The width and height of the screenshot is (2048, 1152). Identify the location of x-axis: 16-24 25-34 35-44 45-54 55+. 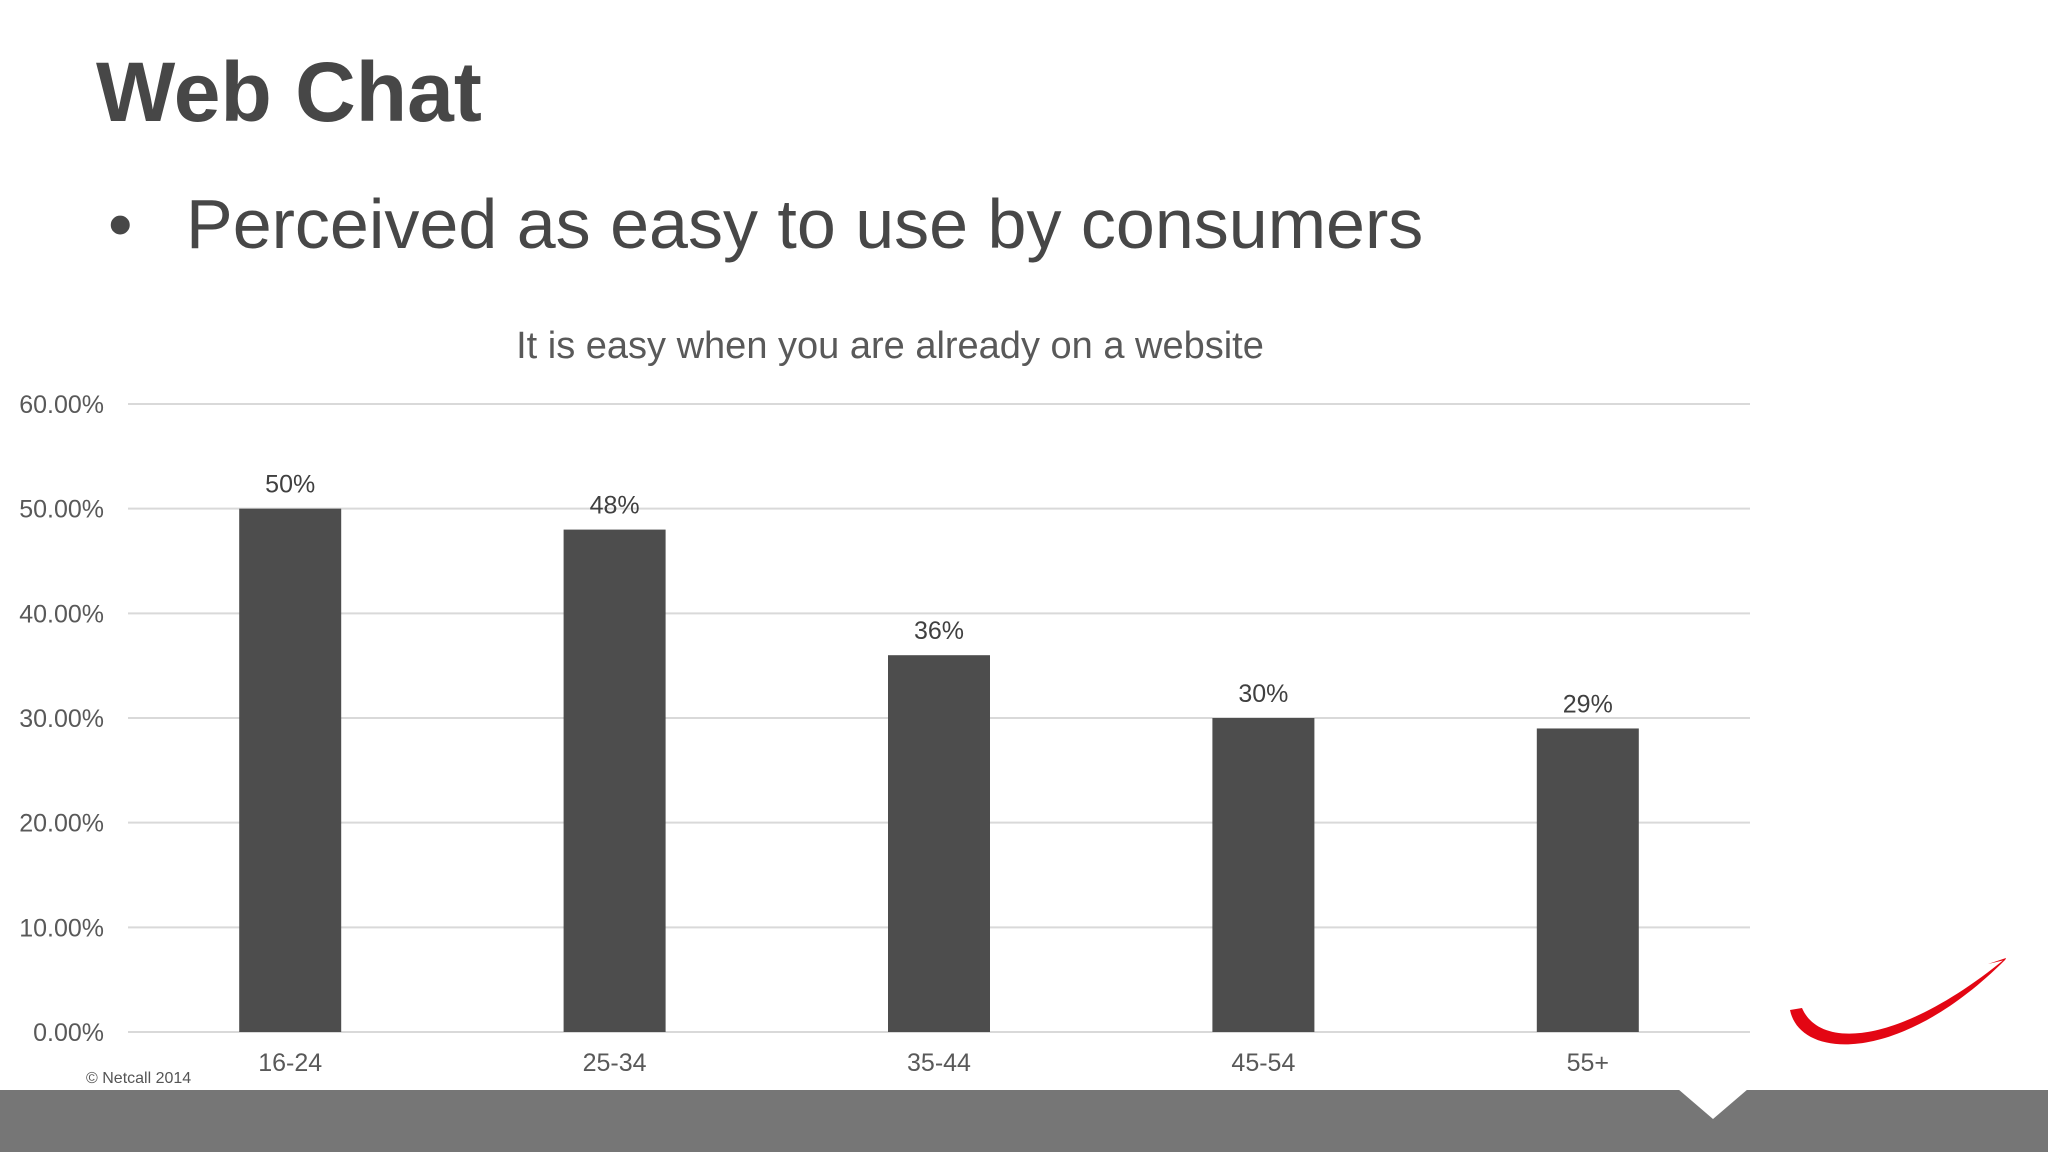
(933, 1063).